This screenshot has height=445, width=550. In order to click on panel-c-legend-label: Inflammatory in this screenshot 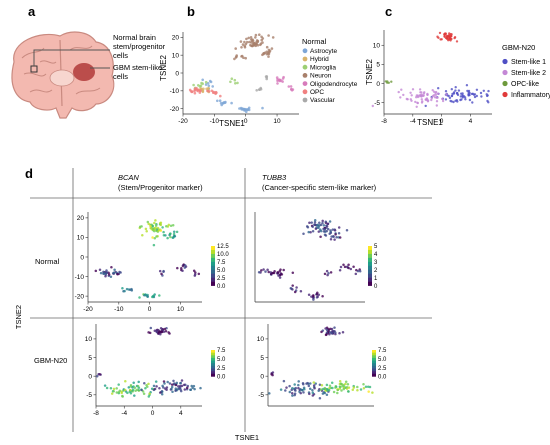, I will do `click(530, 95)`.